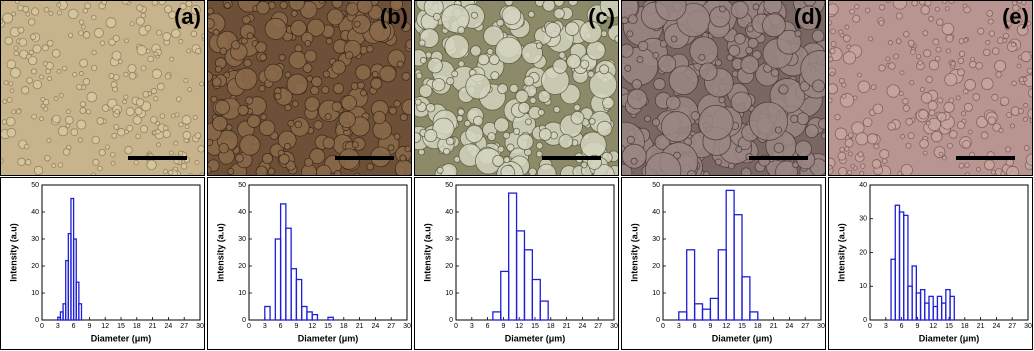 The width and height of the screenshot is (1034, 351). What do you see at coordinates (503, 326) in the screenshot?
I see `x-tick-label: 9` at bounding box center [503, 326].